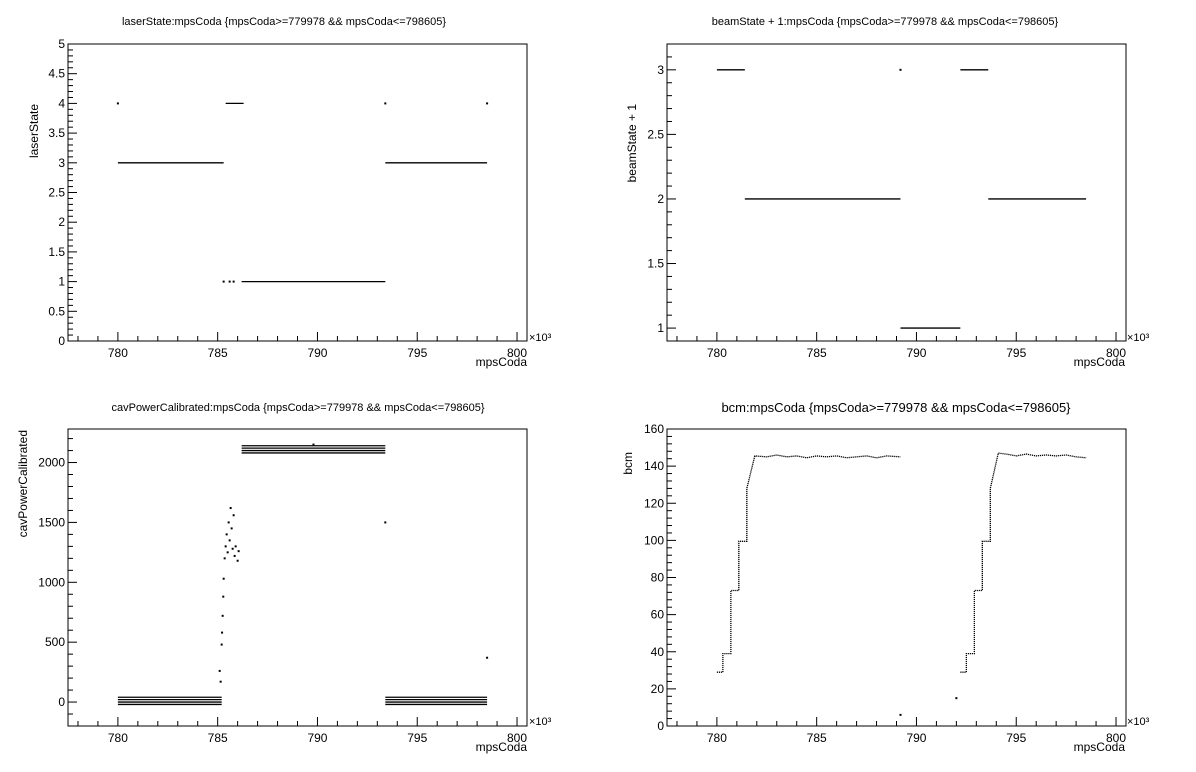 This screenshot has width=1196, height=772. Describe the element at coordinates (628, 463) in the screenshot. I see `y-axis-label: bcm` at that location.